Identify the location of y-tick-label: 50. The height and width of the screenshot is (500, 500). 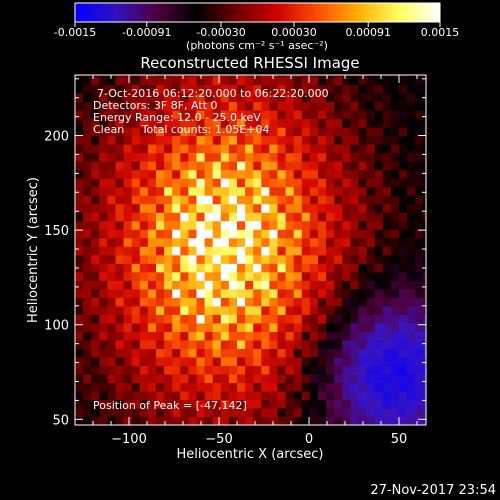
(60, 420).